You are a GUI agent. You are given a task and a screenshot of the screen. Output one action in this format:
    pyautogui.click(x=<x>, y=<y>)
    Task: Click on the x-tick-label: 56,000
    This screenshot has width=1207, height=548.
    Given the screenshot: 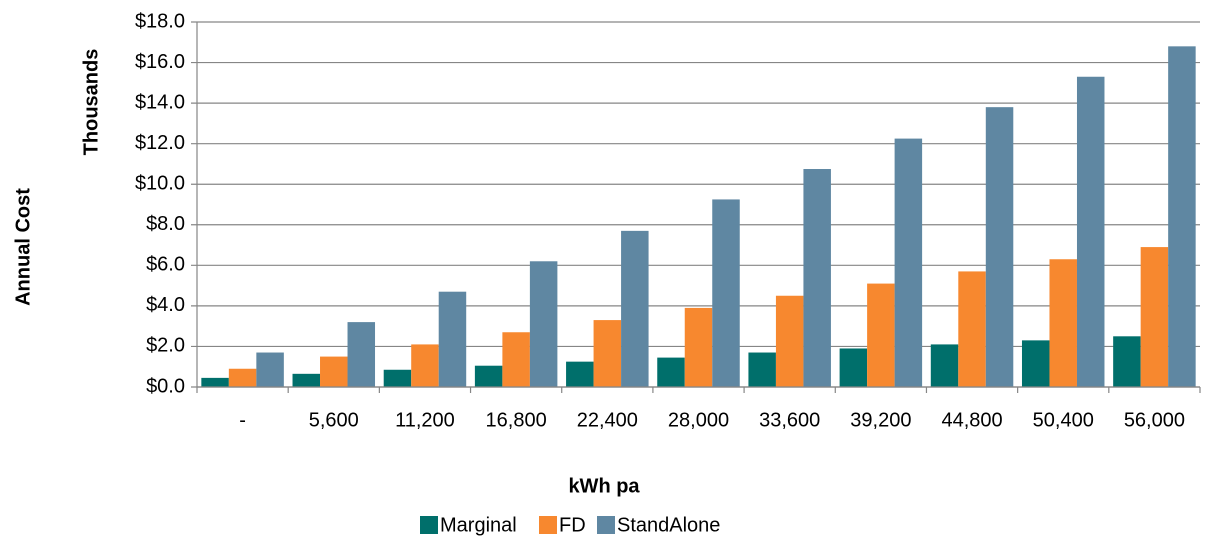 What is the action you would take?
    pyautogui.click(x=1154, y=420)
    